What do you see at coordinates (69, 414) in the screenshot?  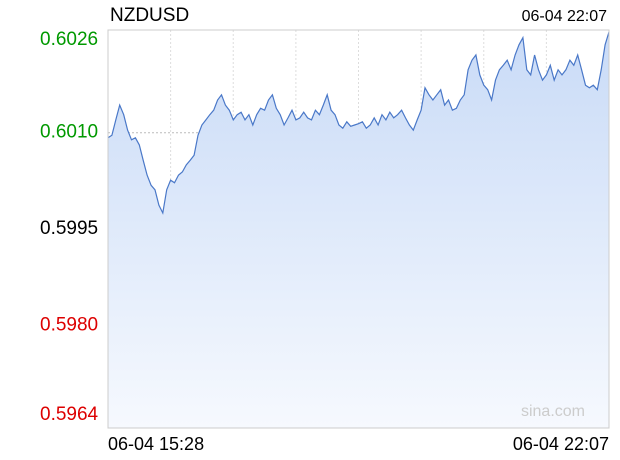 I see `y-tick-label: 0.5964` at bounding box center [69, 414].